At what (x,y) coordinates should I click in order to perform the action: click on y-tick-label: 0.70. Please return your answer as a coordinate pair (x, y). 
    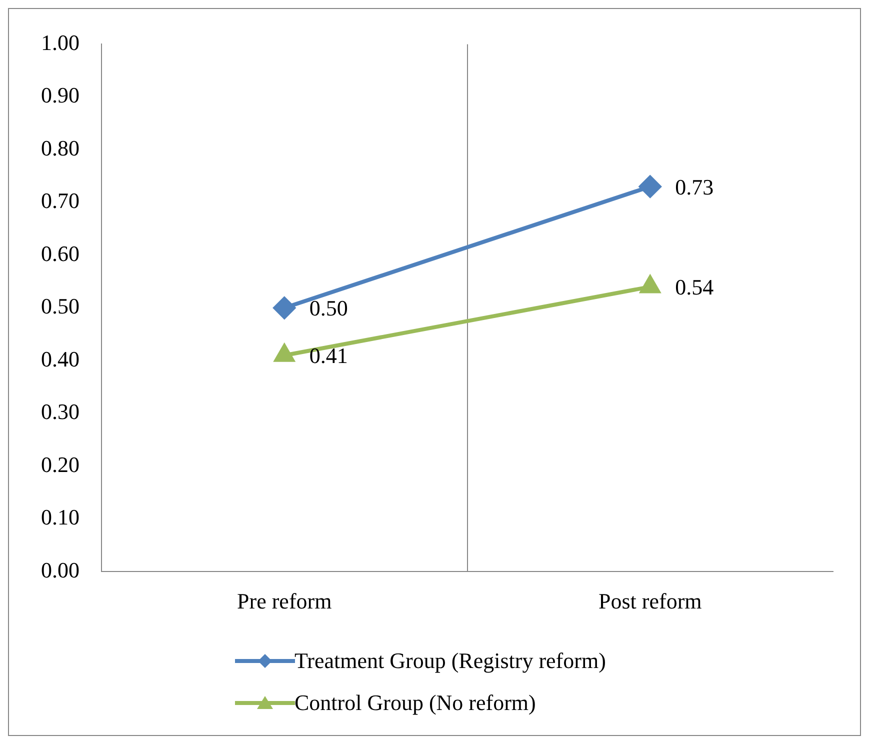
    Looking at the image, I should click on (60, 201).